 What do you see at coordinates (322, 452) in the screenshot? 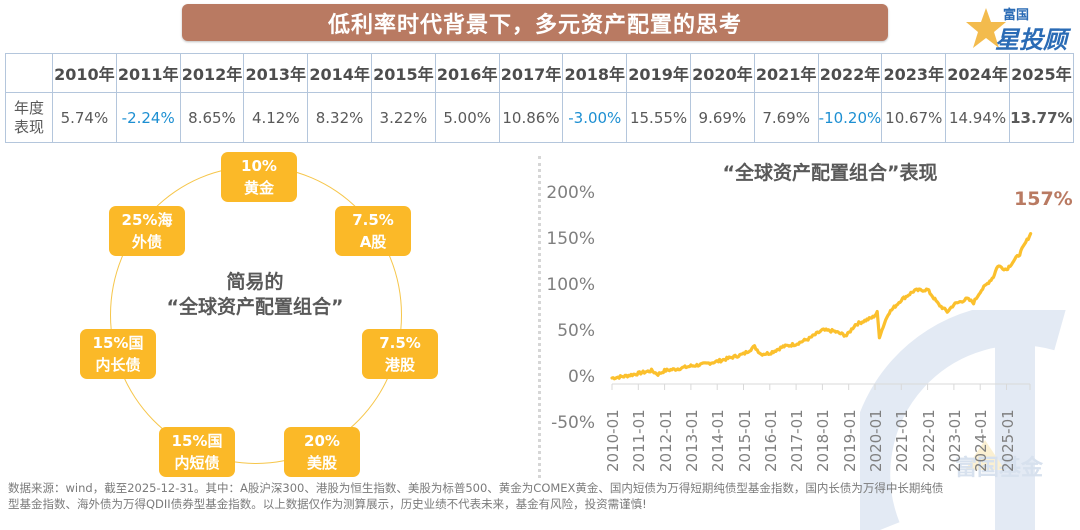
I see `allocation-chip-us-stocks: 20% 美股` at bounding box center [322, 452].